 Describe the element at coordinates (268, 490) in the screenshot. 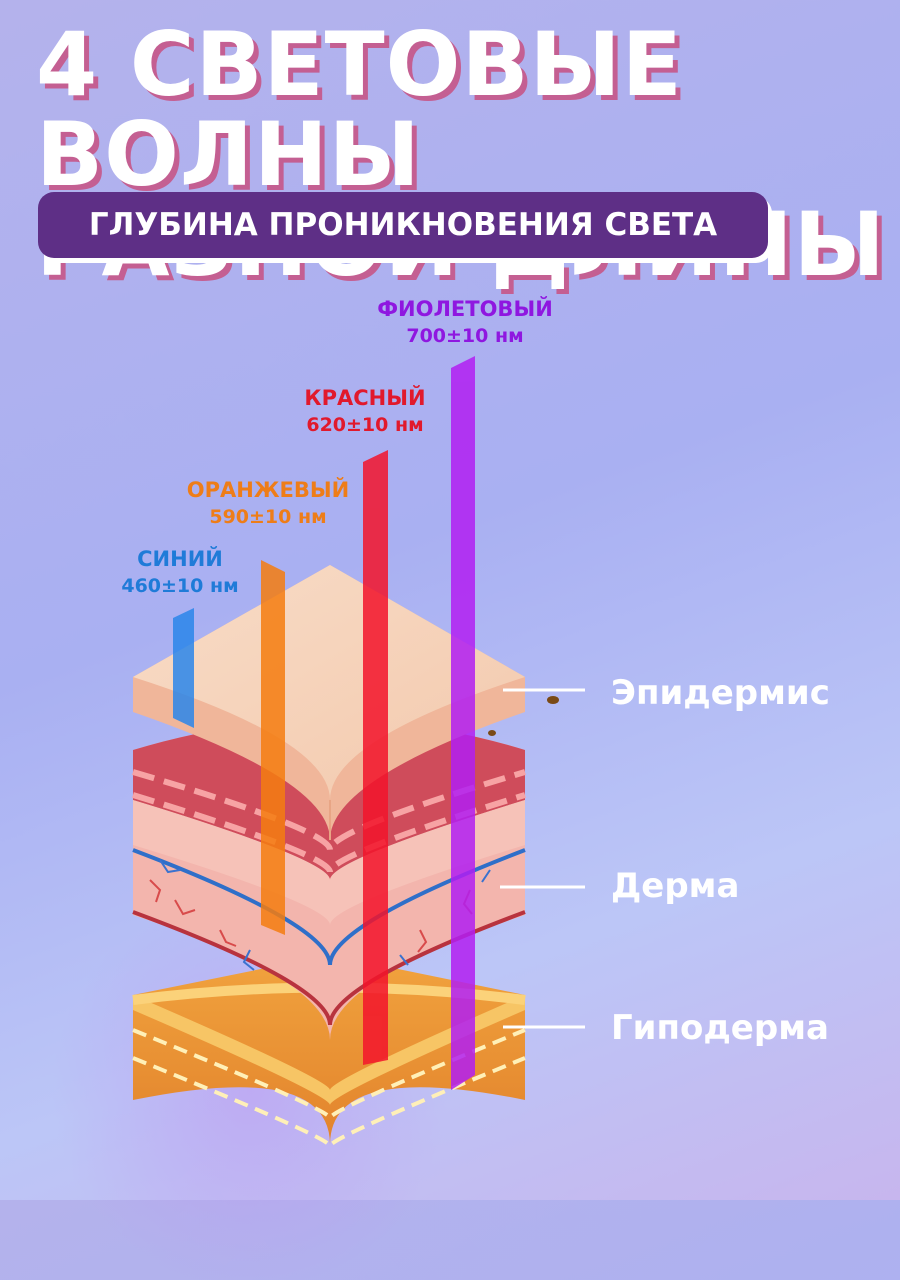

I see `wave-name: ОРАНЖЕВЫЙ` at that location.